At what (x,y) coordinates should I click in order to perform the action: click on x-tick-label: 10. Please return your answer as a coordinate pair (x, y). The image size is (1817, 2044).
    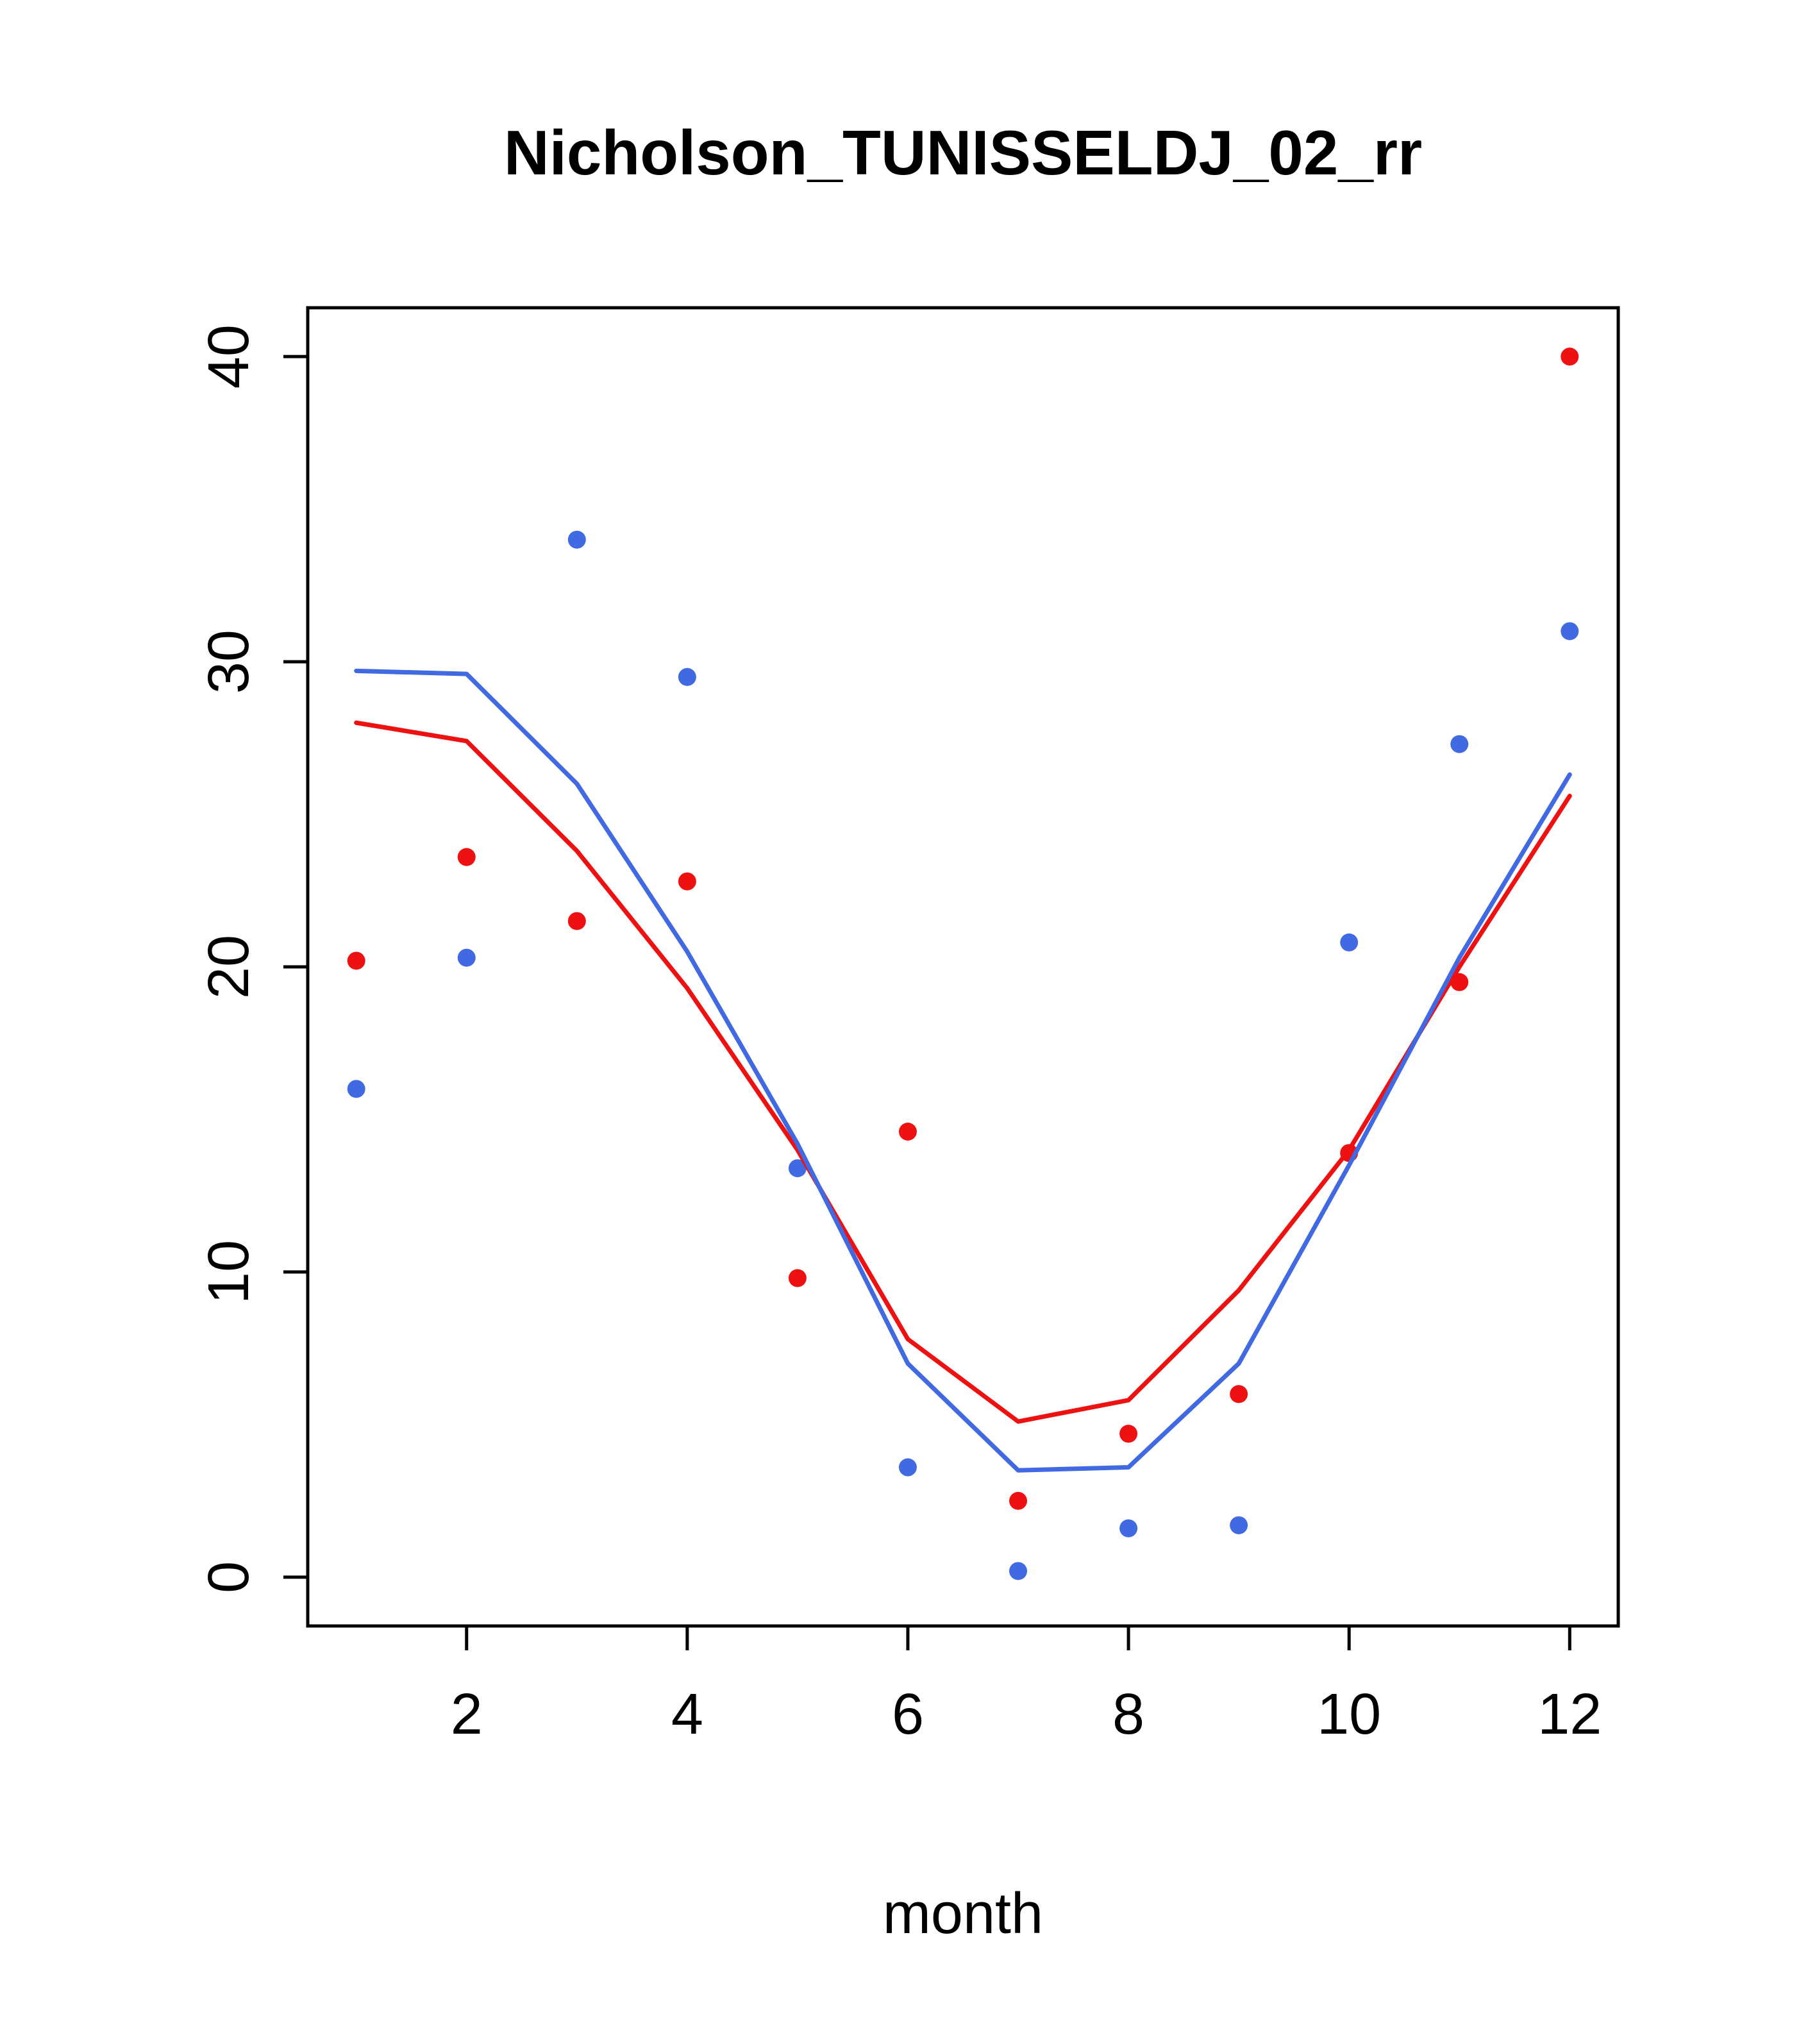
    Looking at the image, I should click on (1349, 1714).